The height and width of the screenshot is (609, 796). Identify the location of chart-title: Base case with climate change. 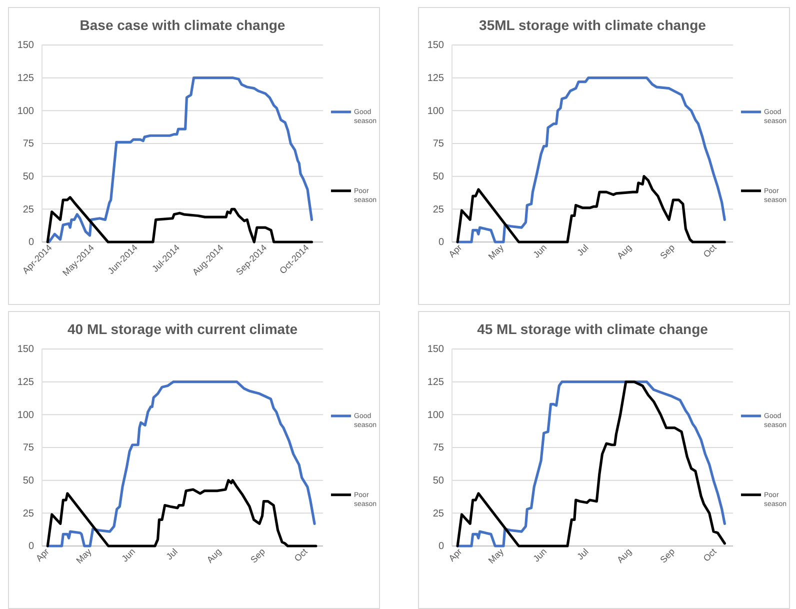
(183, 25).